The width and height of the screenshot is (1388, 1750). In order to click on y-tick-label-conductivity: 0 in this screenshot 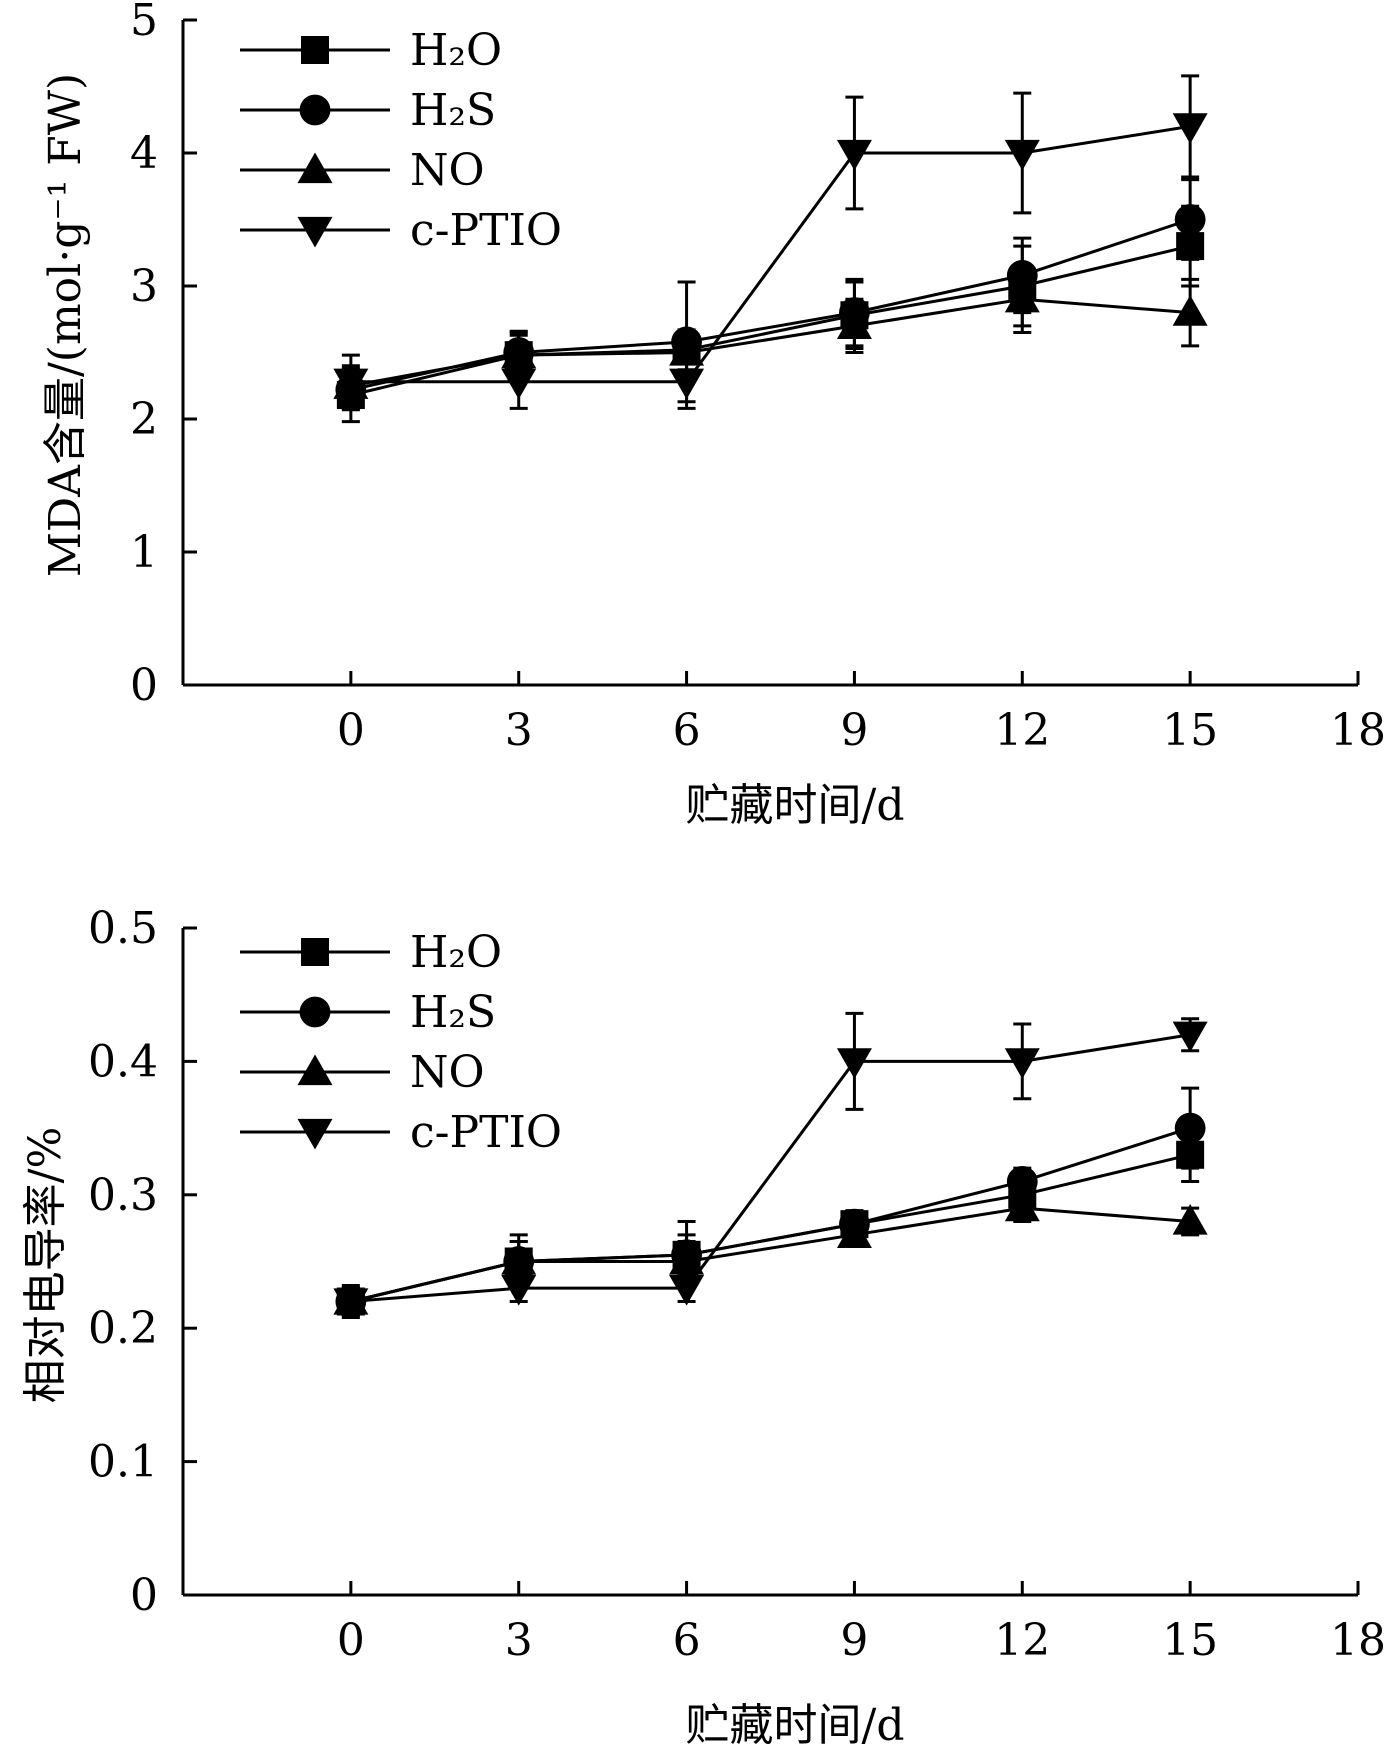, I will do `click(144, 1595)`.